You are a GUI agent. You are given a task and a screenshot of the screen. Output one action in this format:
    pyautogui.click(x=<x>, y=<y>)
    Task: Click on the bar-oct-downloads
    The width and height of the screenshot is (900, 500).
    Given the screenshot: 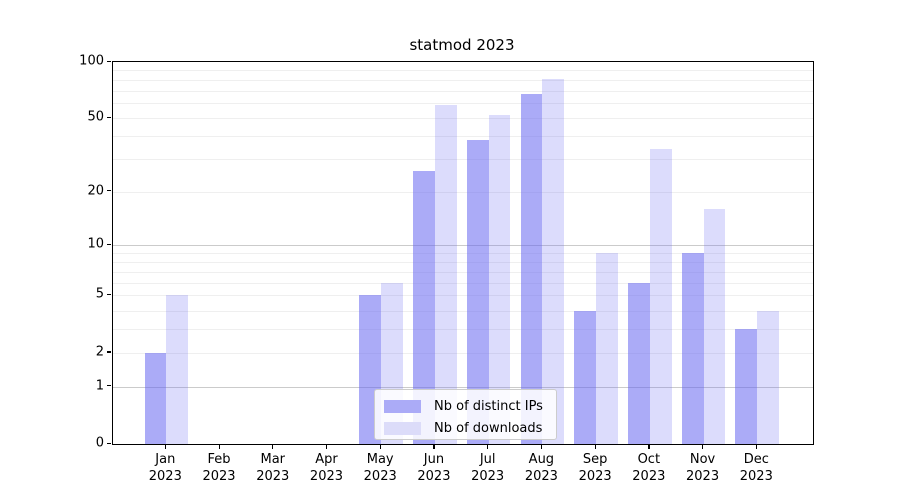 What is the action you would take?
    pyautogui.click(x=660, y=296)
    